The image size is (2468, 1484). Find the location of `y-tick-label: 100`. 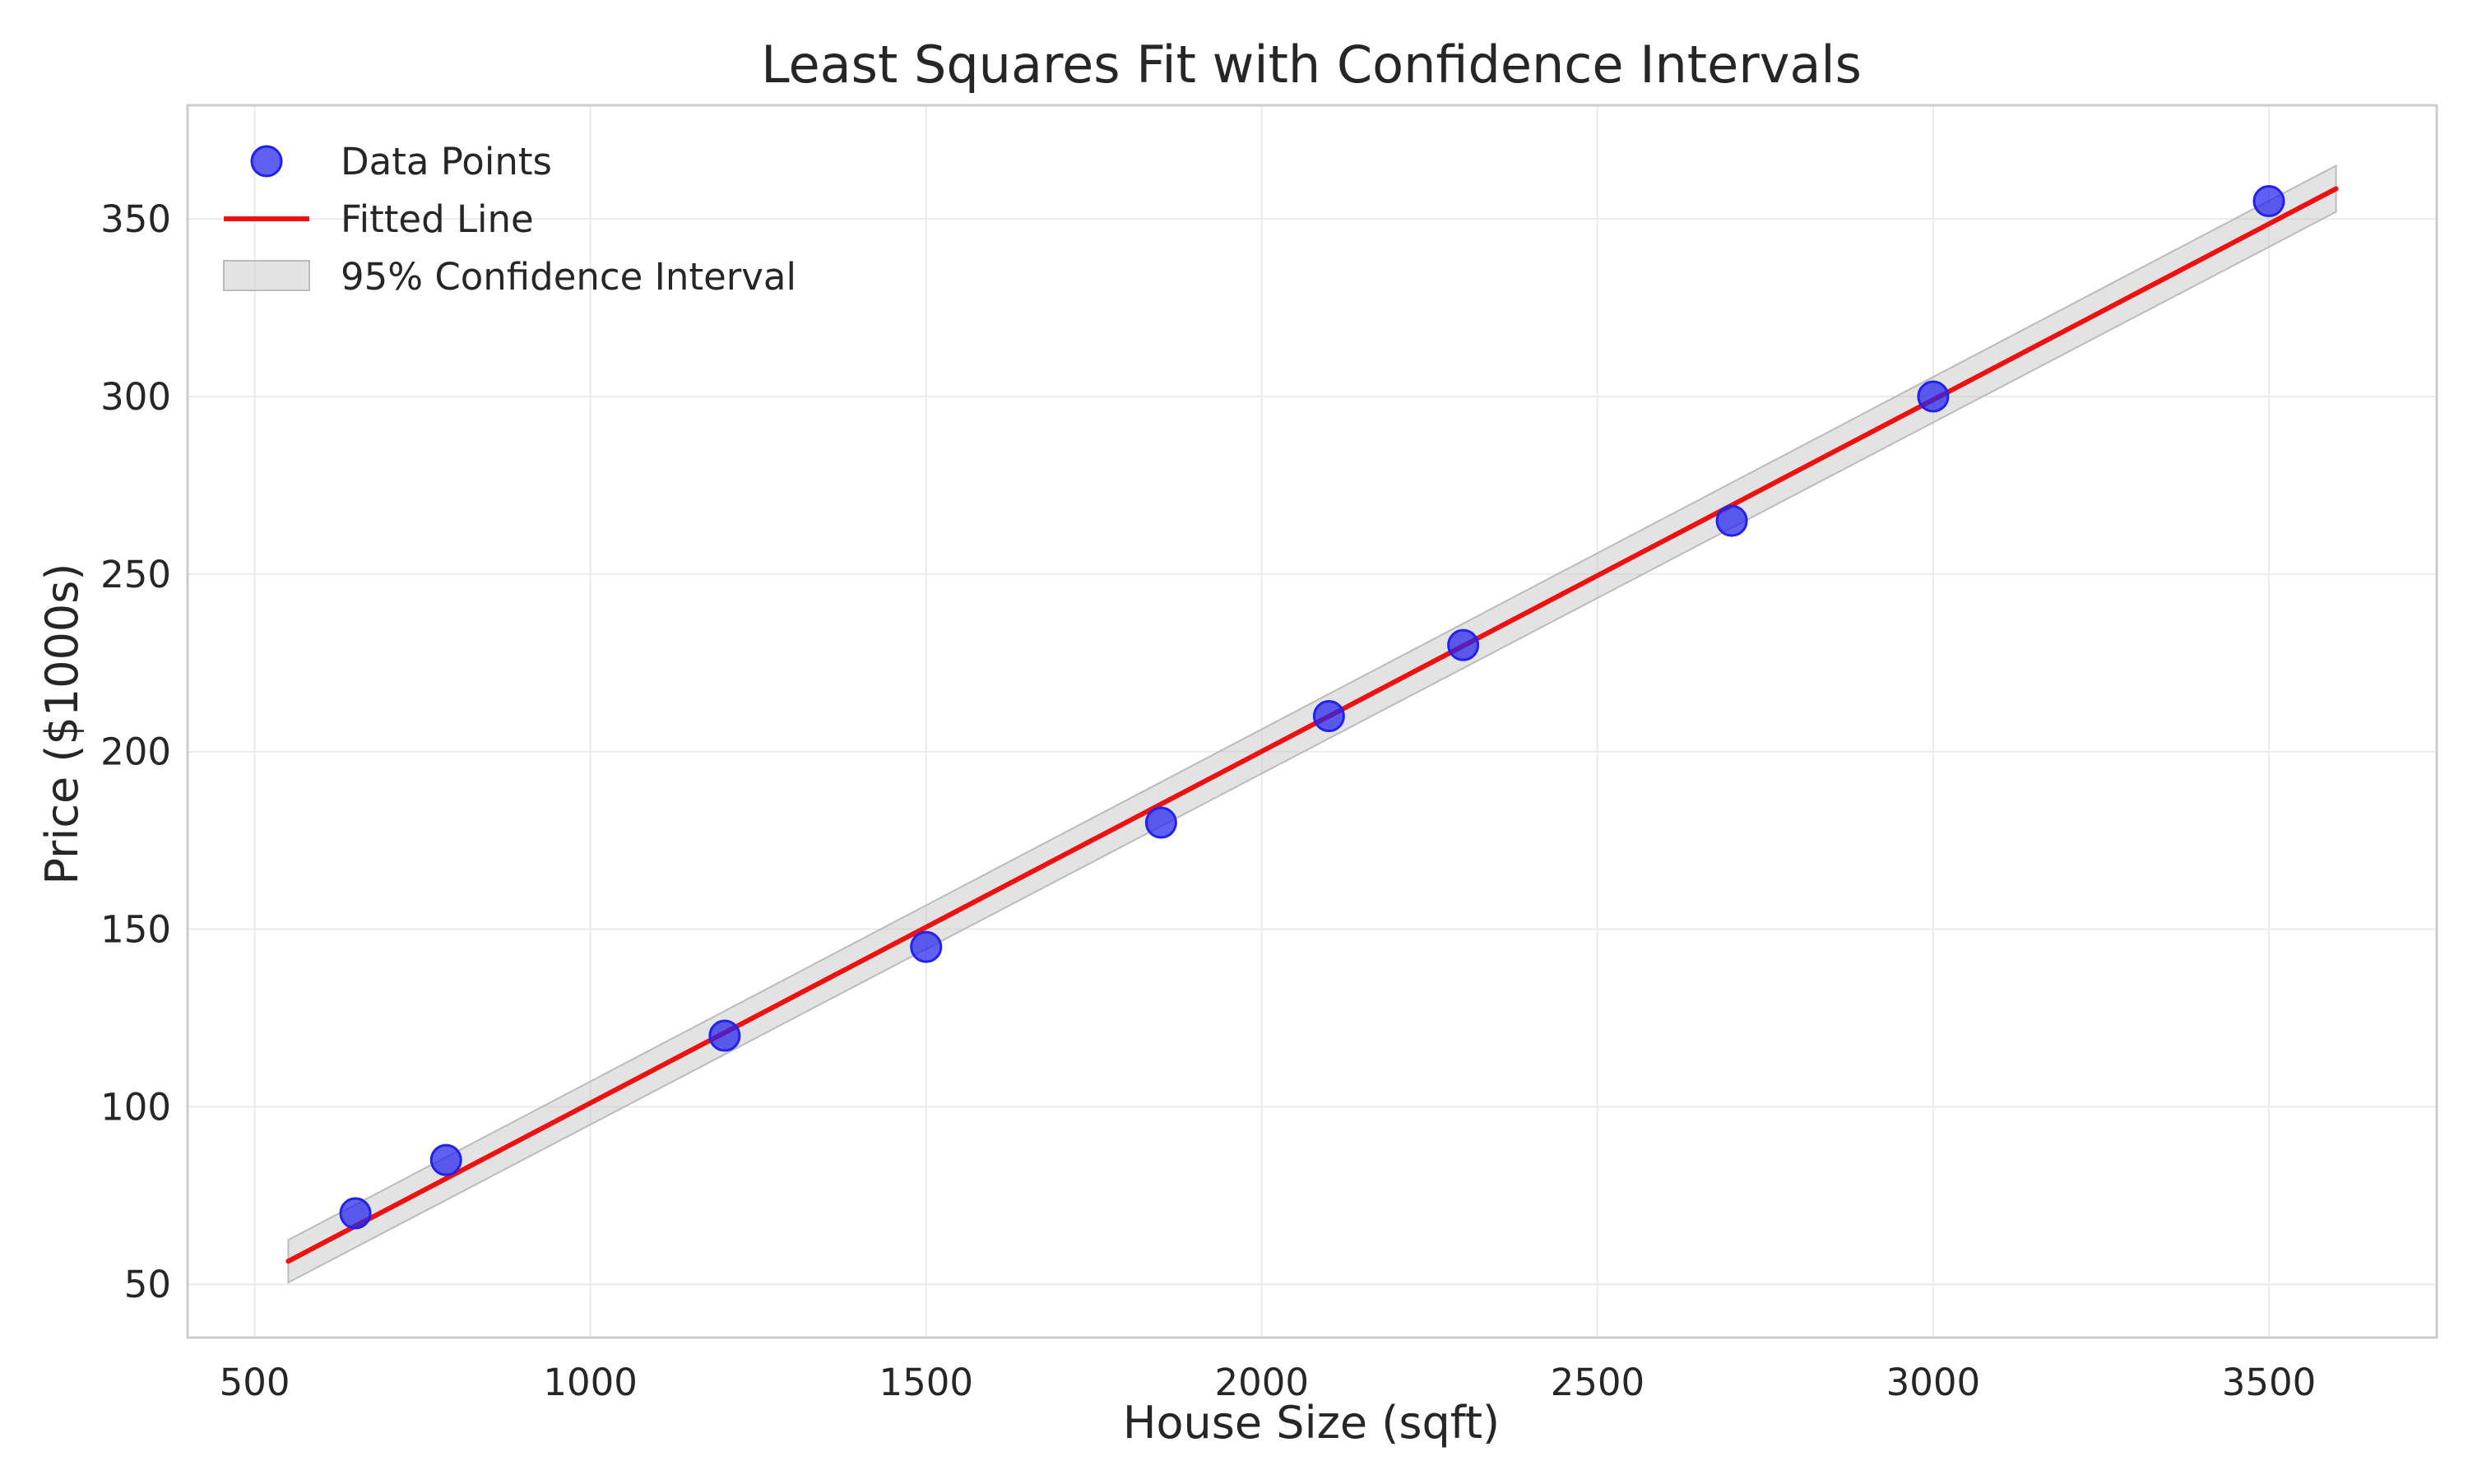

y-tick-label: 100 is located at coordinates (135, 1107).